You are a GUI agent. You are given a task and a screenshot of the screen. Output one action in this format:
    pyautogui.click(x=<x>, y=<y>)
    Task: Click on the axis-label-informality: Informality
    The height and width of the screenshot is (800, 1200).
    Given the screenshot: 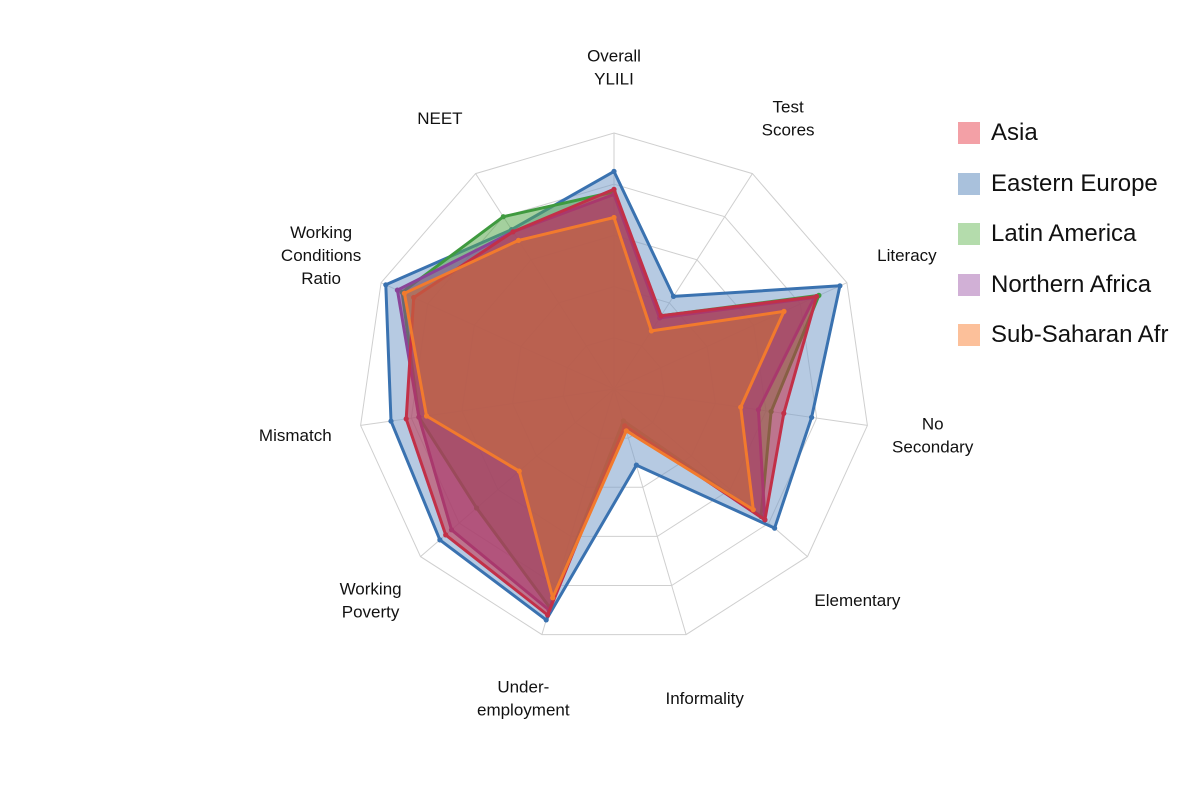 What is the action you would take?
    pyautogui.click(x=704, y=698)
    